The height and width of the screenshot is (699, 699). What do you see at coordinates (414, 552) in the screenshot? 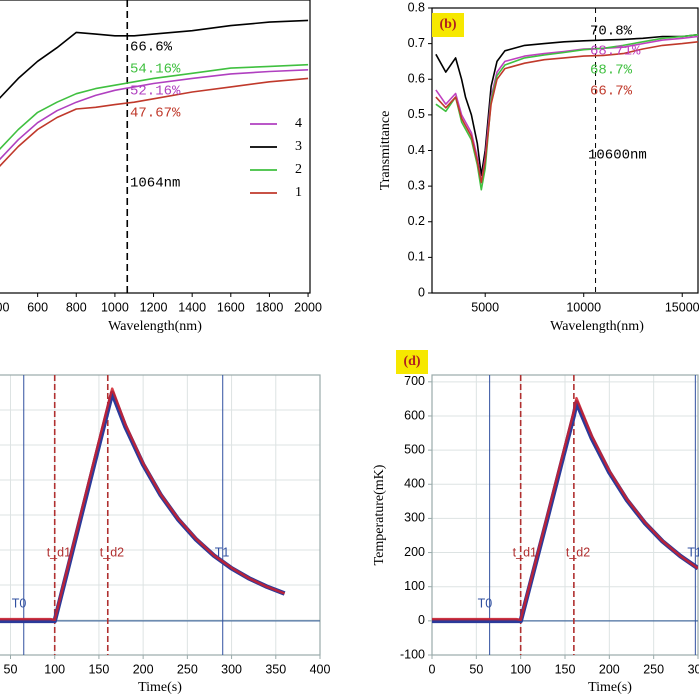
I see `y-tick-label: 200` at bounding box center [414, 552].